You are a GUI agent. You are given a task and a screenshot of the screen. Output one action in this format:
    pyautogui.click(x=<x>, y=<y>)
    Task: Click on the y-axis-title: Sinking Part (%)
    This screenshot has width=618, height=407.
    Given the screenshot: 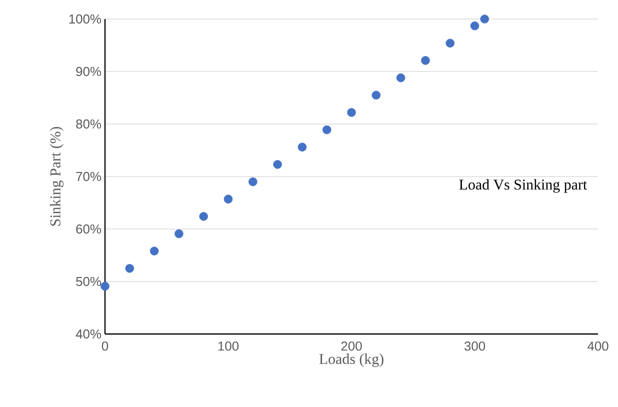 What is the action you would take?
    pyautogui.click(x=57, y=176)
    